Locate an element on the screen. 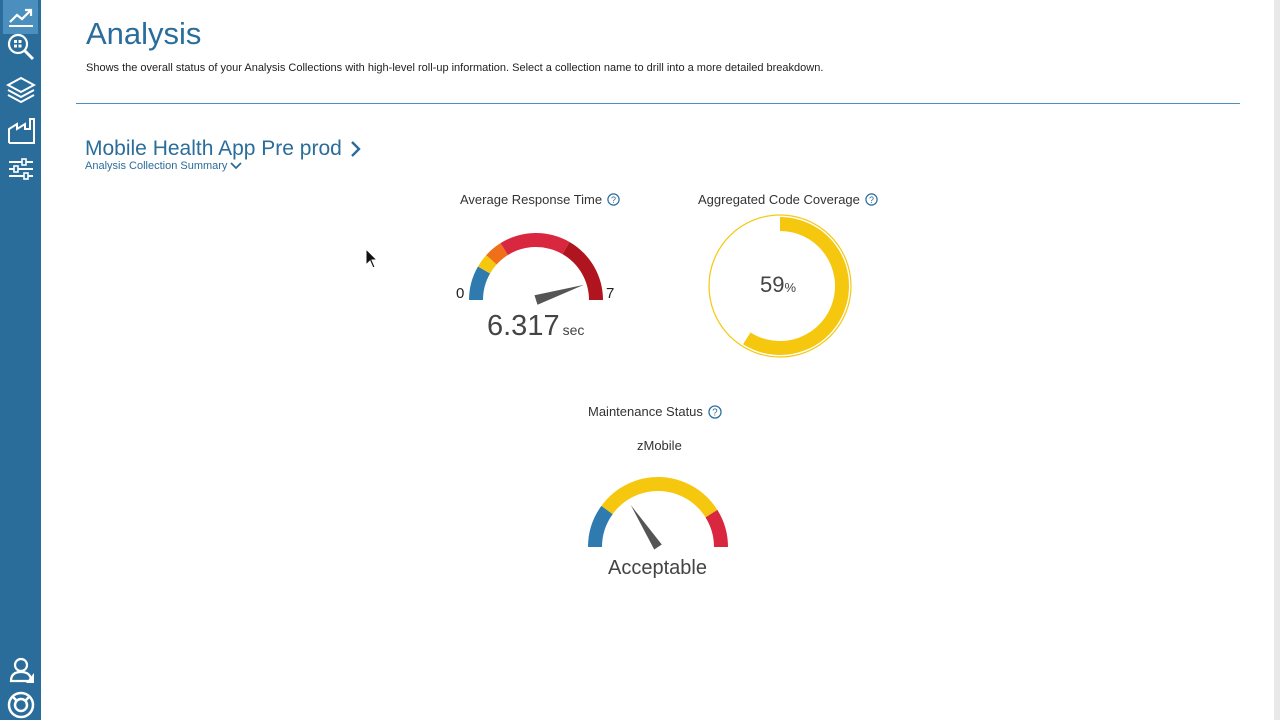 The height and width of the screenshot is (722, 1280). gauge-max-label: 7 is located at coordinates (610, 293).